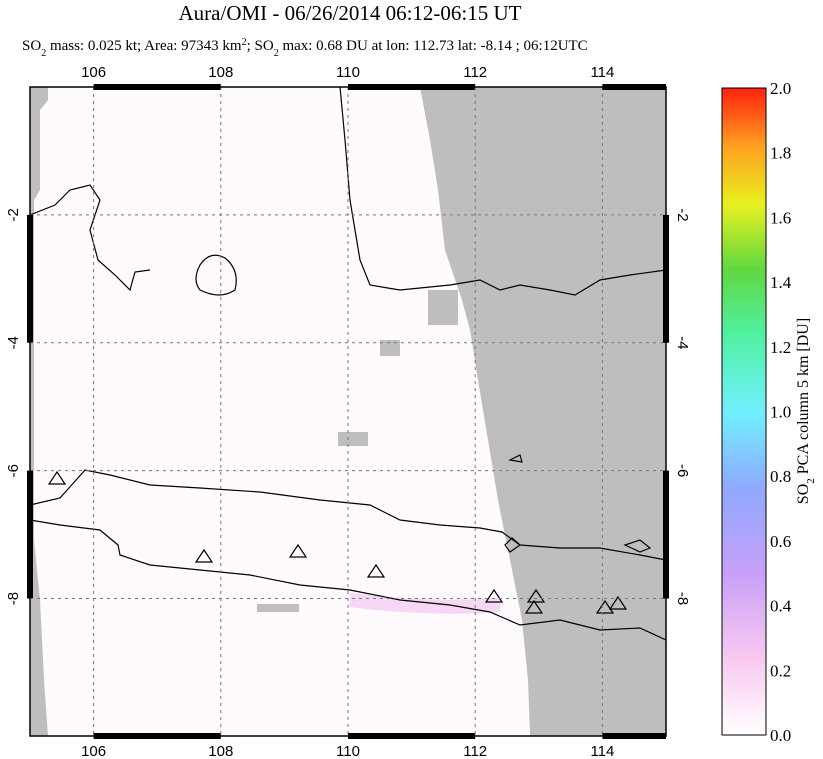 This screenshot has height=759, width=823. I want to click on colorbar-tick-label: 0.8, so click(780, 476).